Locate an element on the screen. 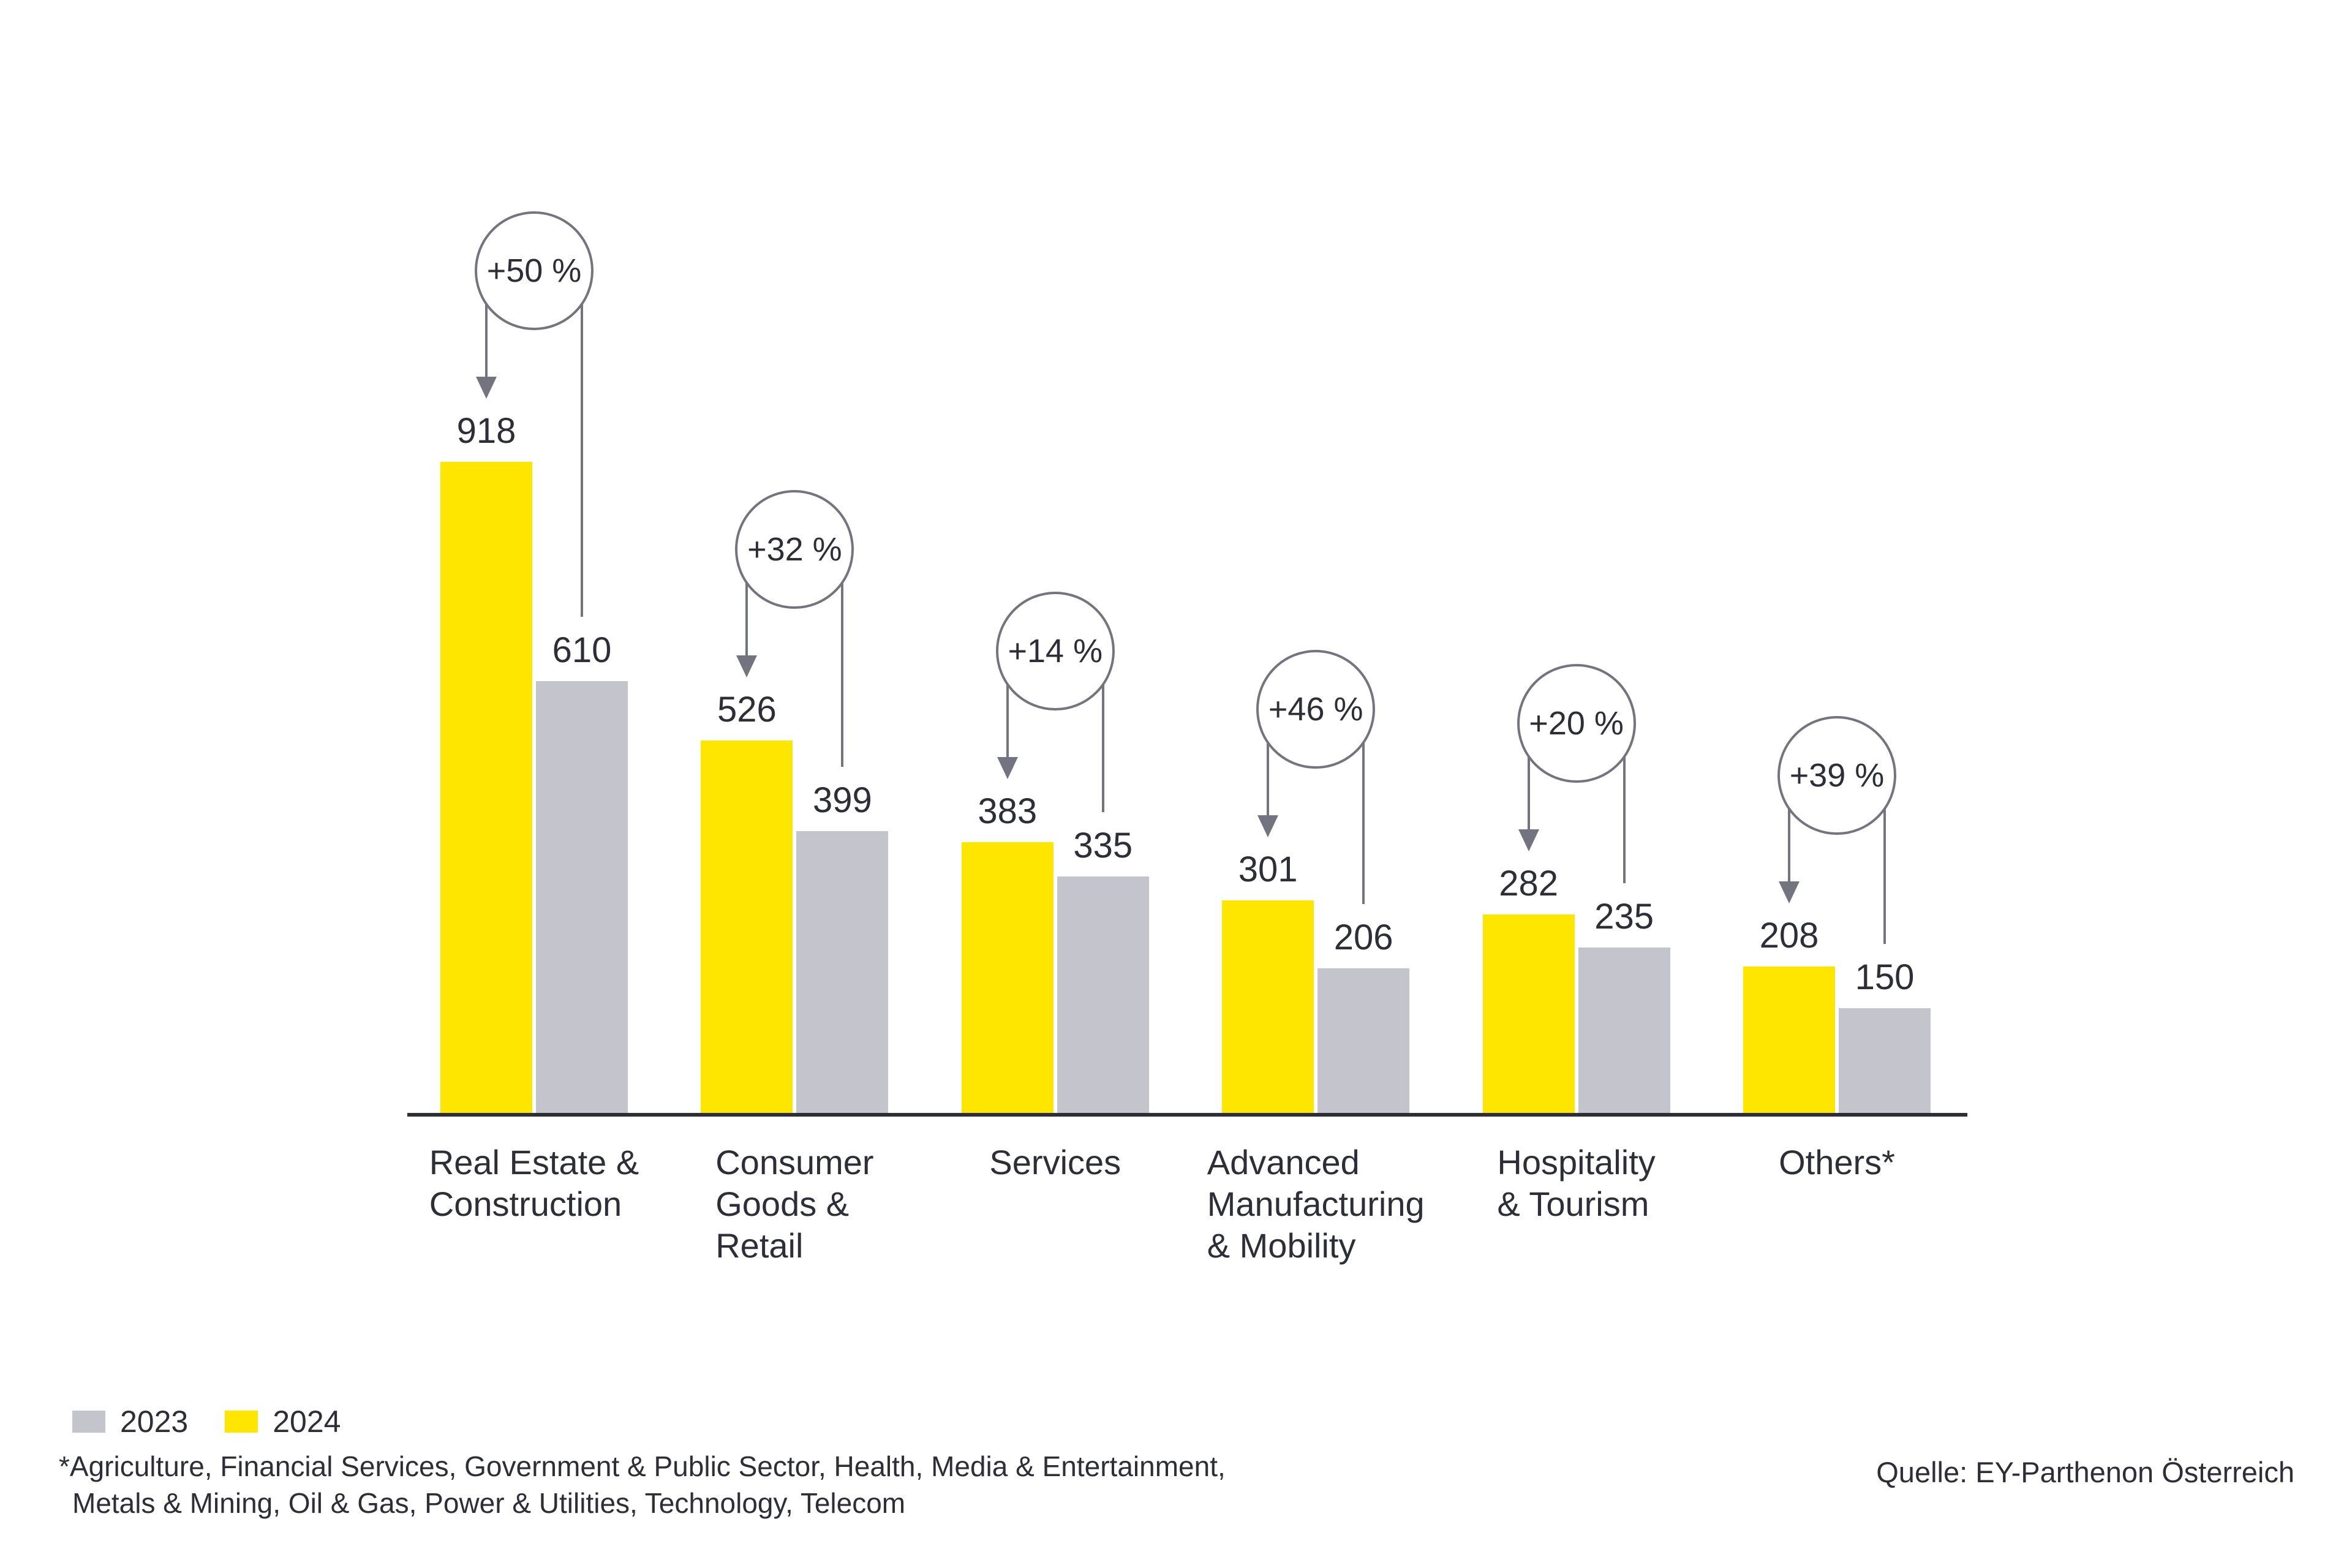 Image resolution: width=2352 pixels, height=1568 pixels. legend-swatch-2023 is located at coordinates (89, 1422).